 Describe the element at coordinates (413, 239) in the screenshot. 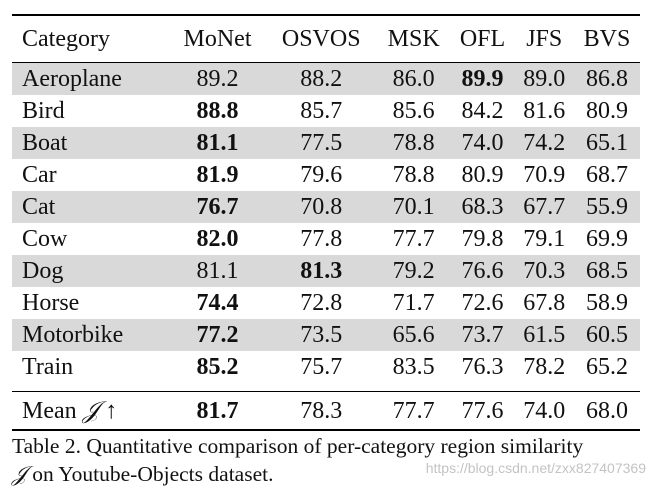

I see `value-cell: 77.7` at that location.